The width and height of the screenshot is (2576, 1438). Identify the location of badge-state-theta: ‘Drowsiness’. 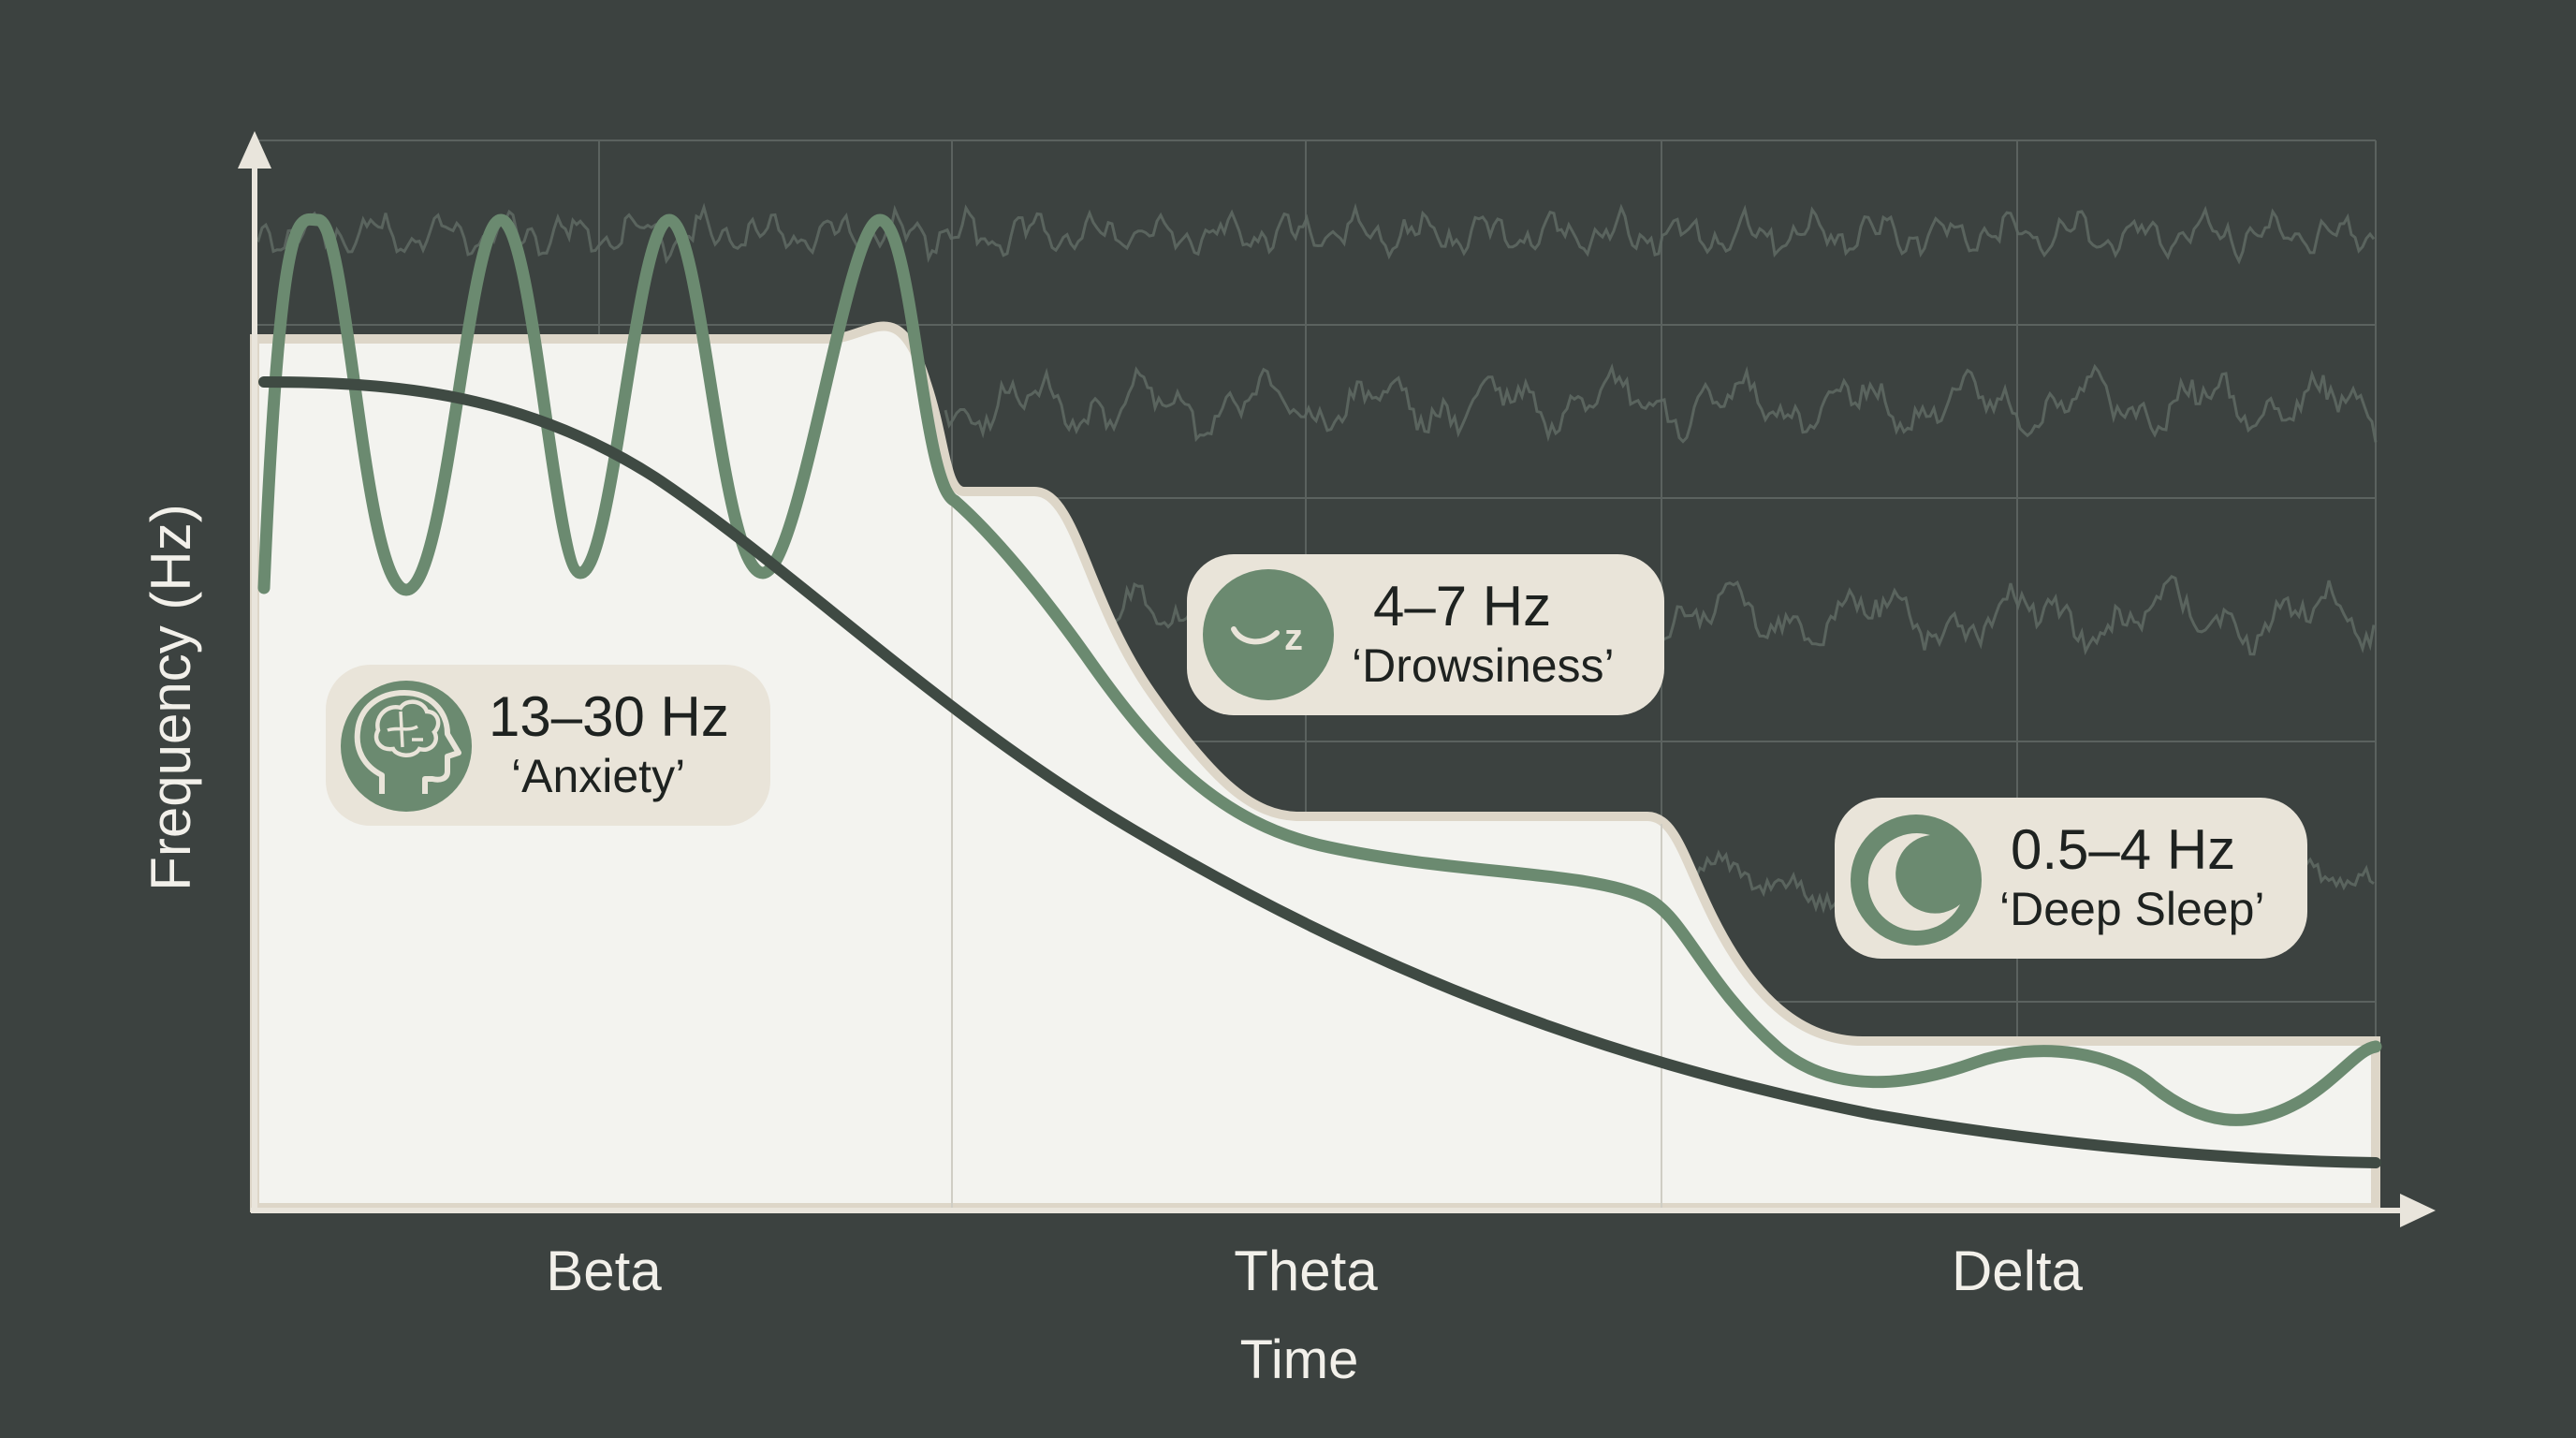
(1483, 665).